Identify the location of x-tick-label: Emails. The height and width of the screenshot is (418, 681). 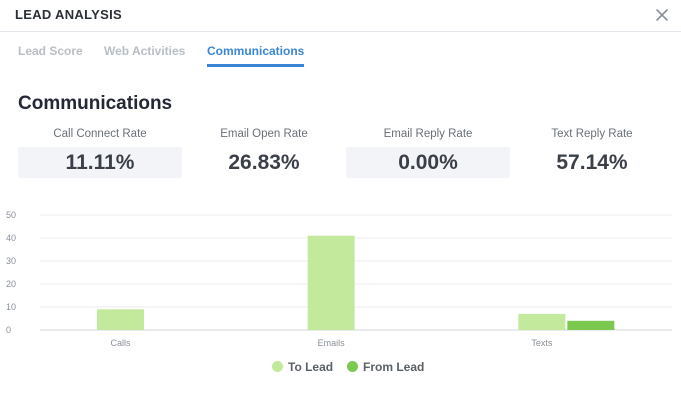
(332, 343).